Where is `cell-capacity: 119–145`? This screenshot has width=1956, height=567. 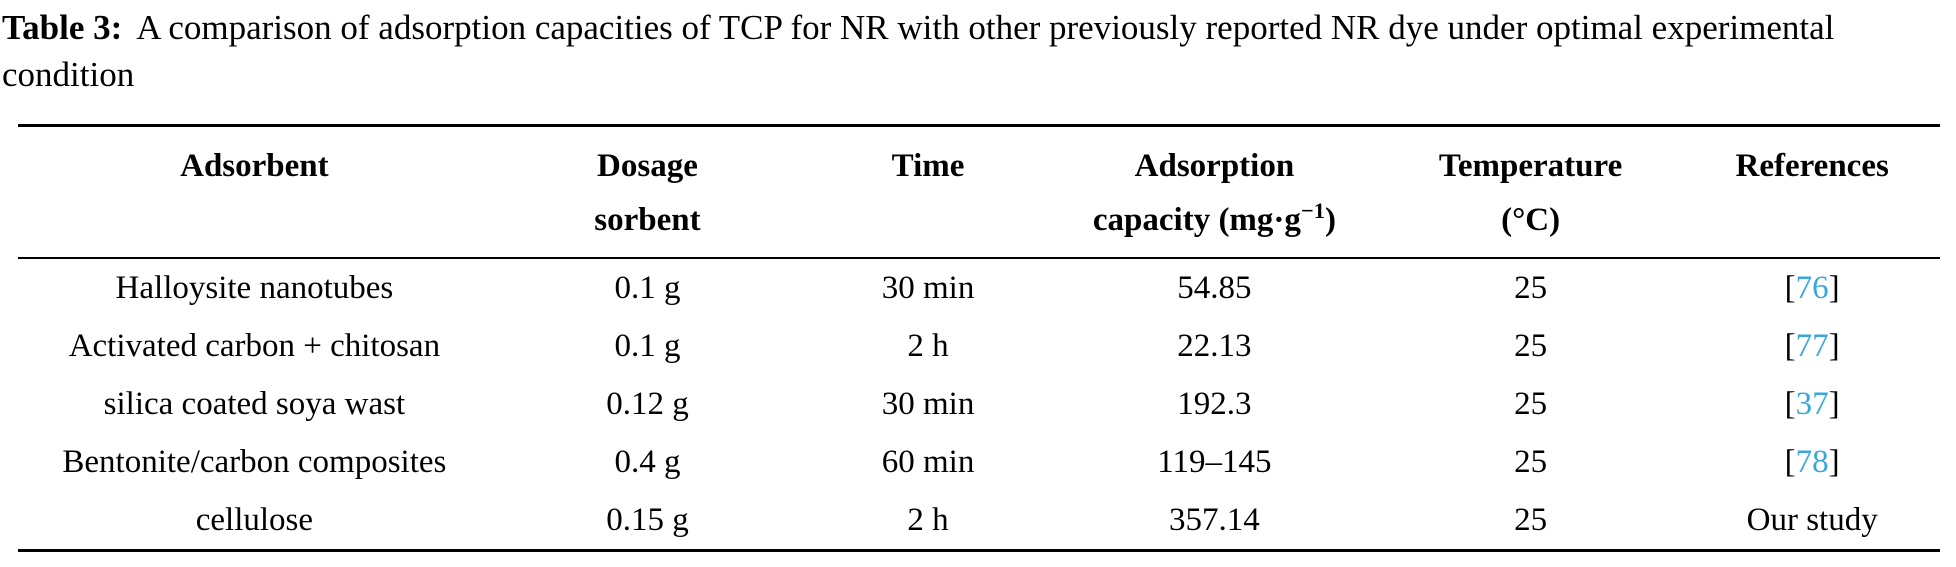
cell-capacity: 119–145 is located at coordinates (1214, 462).